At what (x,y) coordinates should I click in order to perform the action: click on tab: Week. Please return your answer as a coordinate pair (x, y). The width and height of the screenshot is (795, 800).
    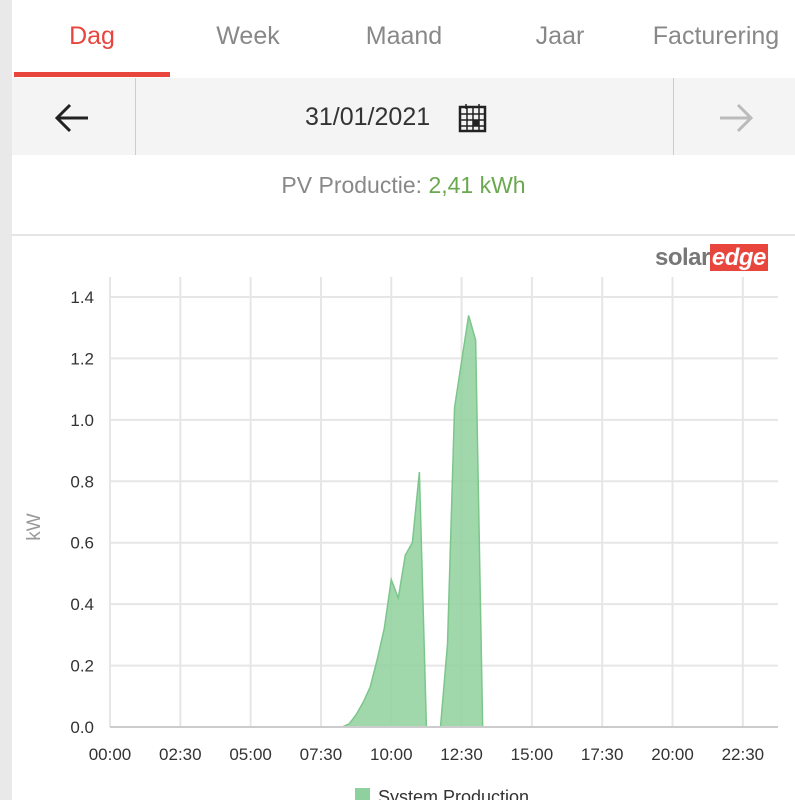
    Looking at the image, I should click on (248, 36).